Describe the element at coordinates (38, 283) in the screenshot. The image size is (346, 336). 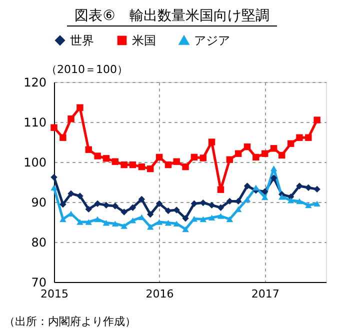
I see `y-tick-label: 70` at that location.